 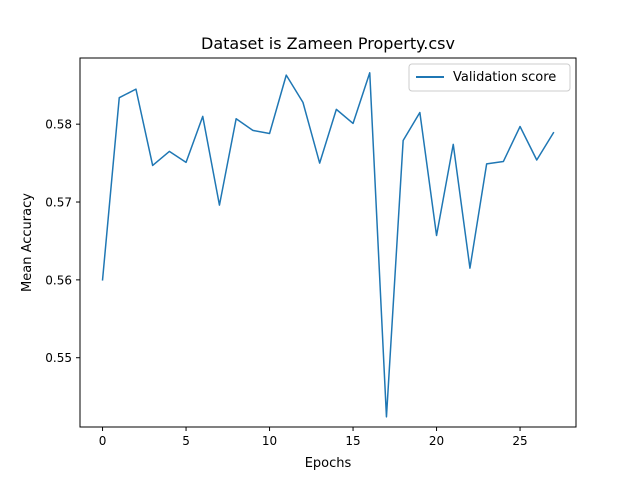 What do you see at coordinates (186, 441) in the screenshot?
I see `x-tick-label: 5` at bounding box center [186, 441].